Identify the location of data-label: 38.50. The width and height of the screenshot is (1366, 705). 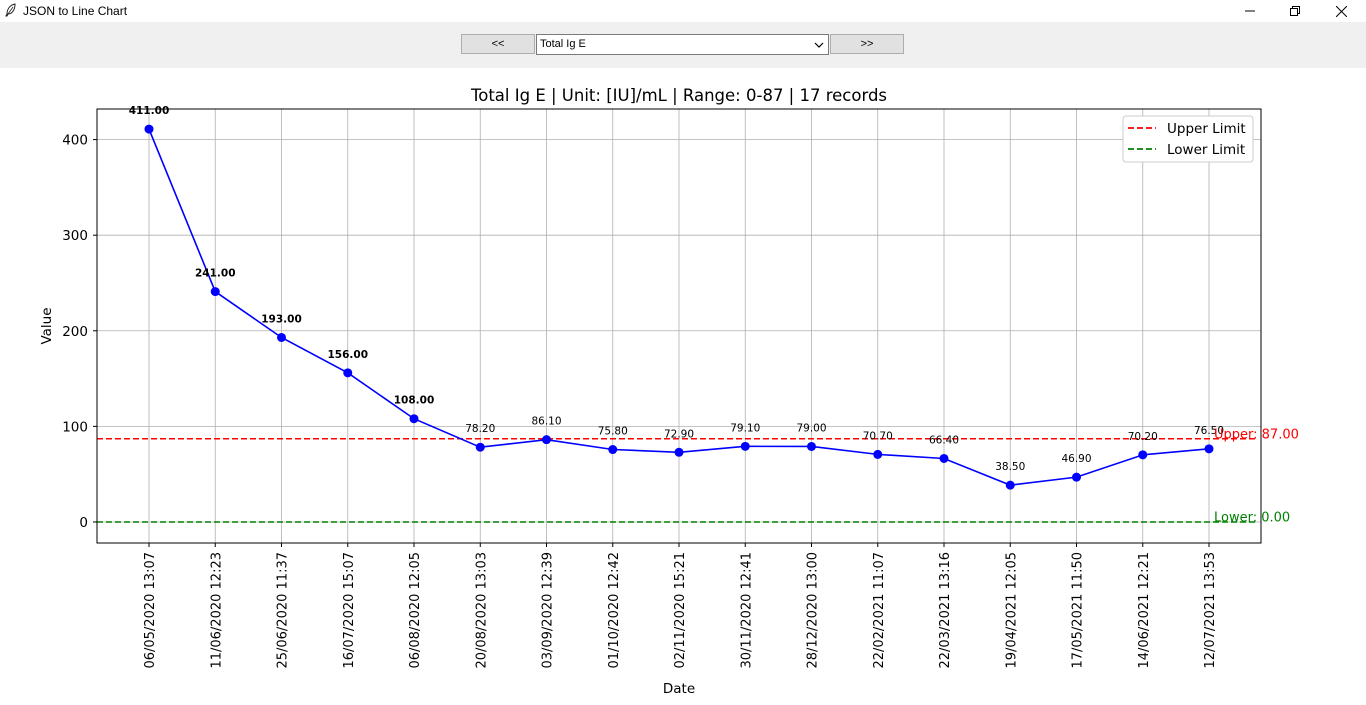
(1010, 467).